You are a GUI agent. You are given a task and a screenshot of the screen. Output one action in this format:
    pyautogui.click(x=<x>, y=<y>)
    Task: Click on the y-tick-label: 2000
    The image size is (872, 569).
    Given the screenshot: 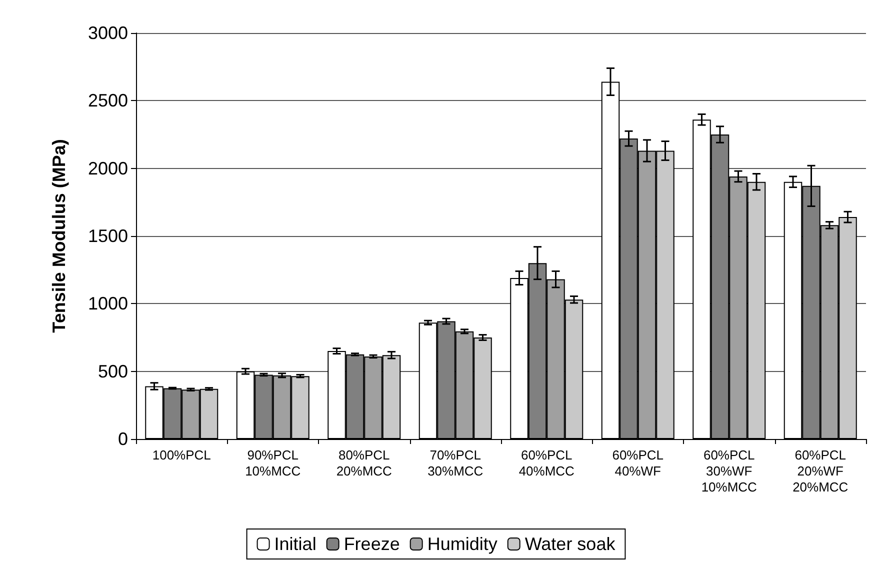 What is the action you would take?
    pyautogui.click(x=108, y=168)
    